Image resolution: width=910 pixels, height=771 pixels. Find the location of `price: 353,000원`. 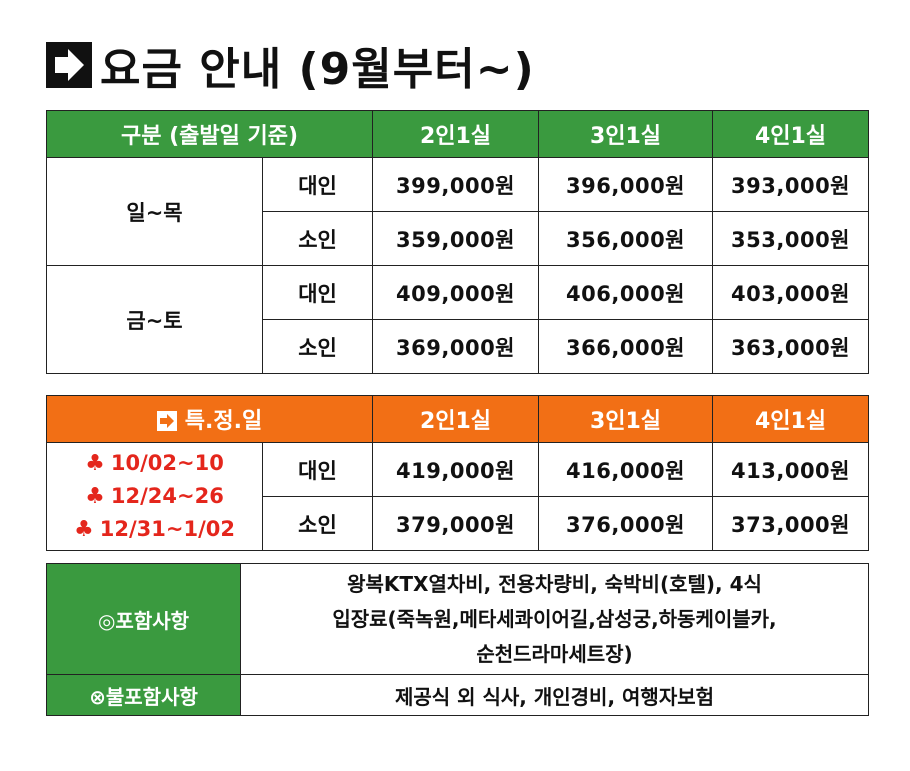

price: 353,000원 is located at coordinates (791, 238).